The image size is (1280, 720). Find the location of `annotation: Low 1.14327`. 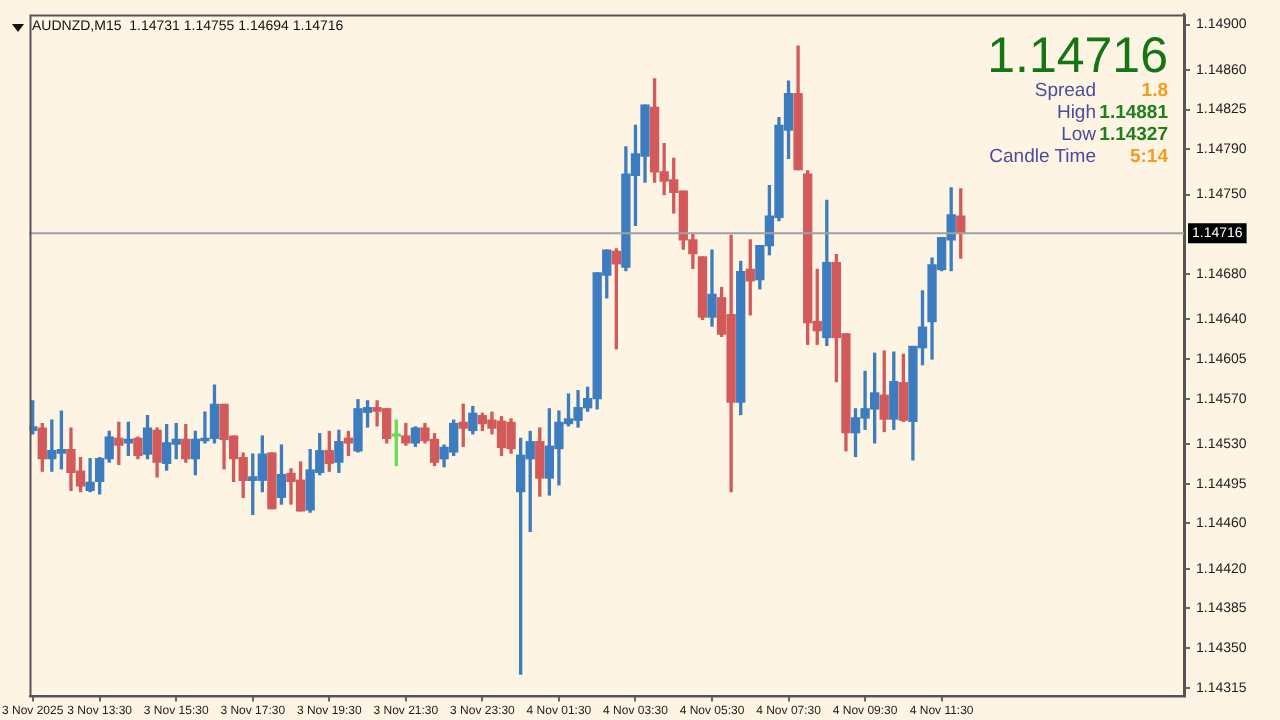

annotation: Low 1.14327 is located at coordinates (1114, 135).